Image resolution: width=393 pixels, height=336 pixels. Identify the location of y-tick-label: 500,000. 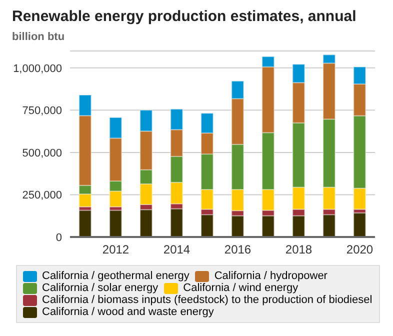
(42, 153).